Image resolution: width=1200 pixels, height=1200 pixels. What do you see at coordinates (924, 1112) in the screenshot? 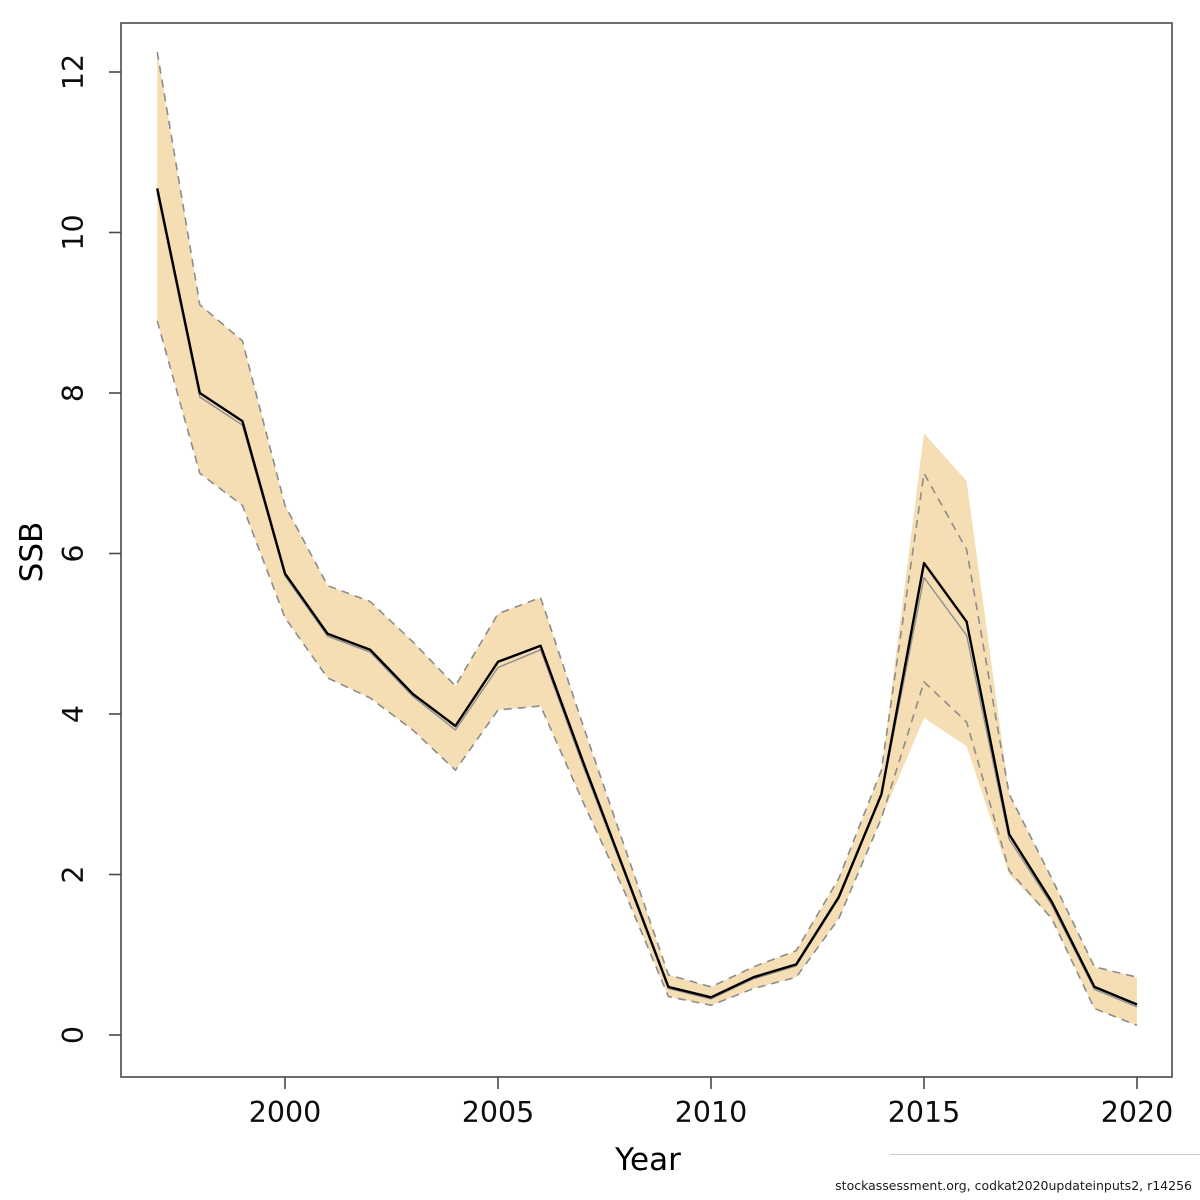
I see `x-tick-label: 2015` at bounding box center [924, 1112].